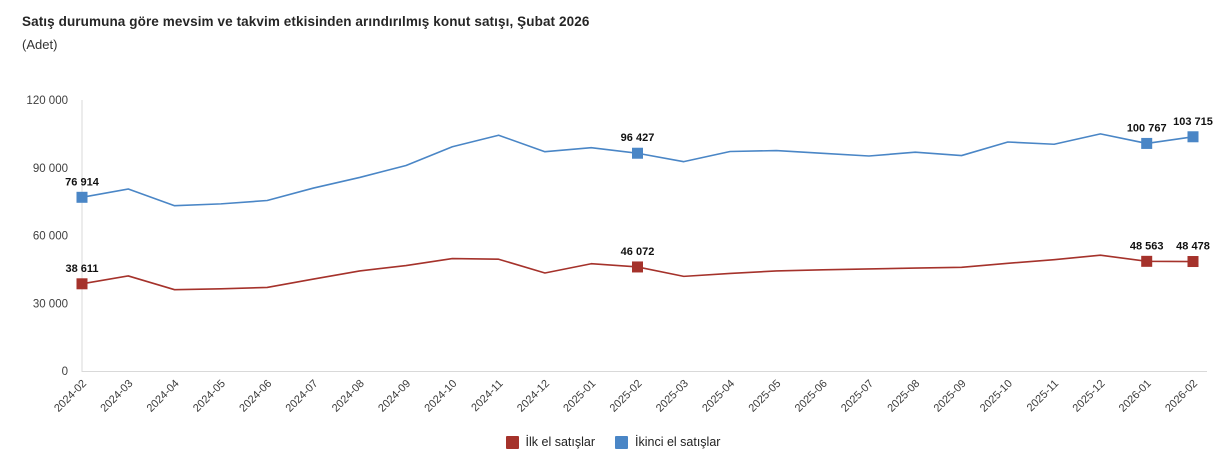  Describe the element at coordinates (764, 396) in the screenshot. I see `x-tick-label: 2025-05` at that location.